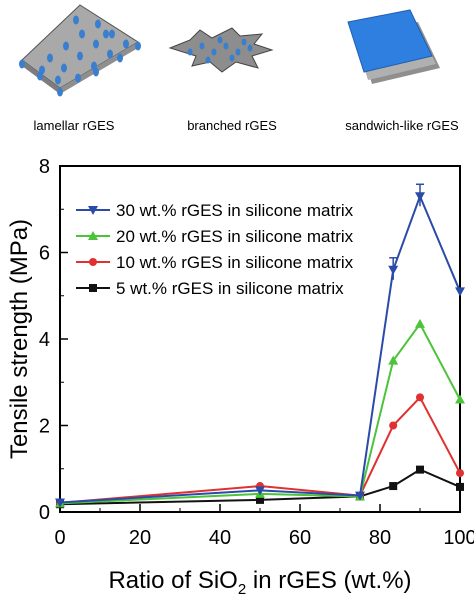 This screenshot has width=474, height=601. Describe the element at coordinates (393, 46) in the screenshot. I see `sandwich-sheets-icon` at that location.